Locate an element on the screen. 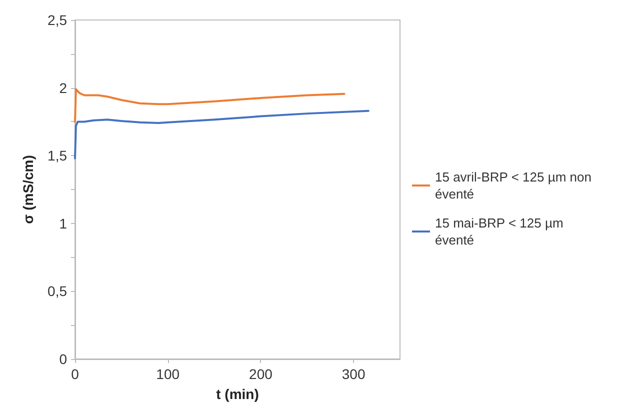  x-axis-title: t (min) is located at coordinates (237, 394).